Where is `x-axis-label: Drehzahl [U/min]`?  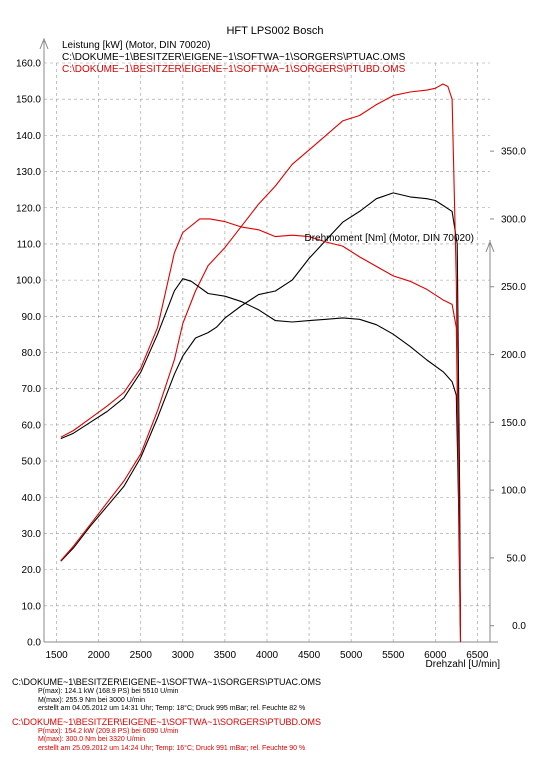
x-axis-label: Drehzahl [U/min] is located at coordinates (463, 664).